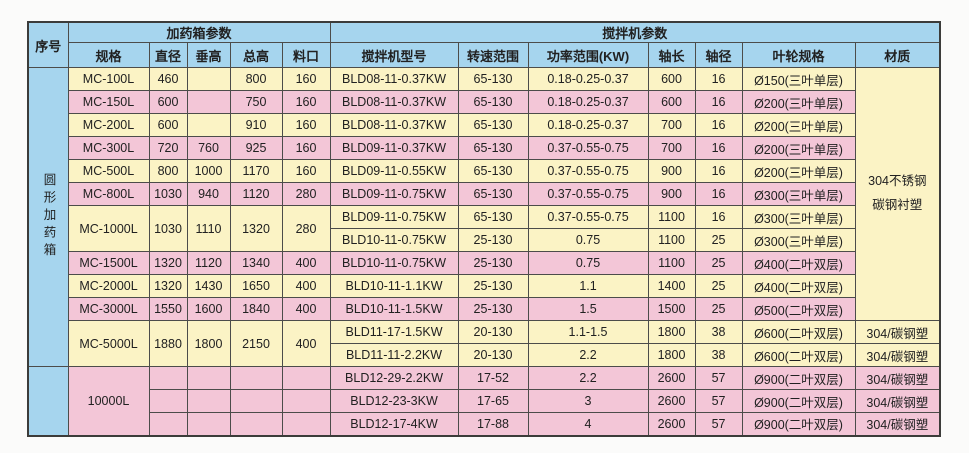  Describe the element at coordinates (897, 194) in the screenshot. I see `cell-material-merged: 304不锈钢 碳钢衬塑` at that location.